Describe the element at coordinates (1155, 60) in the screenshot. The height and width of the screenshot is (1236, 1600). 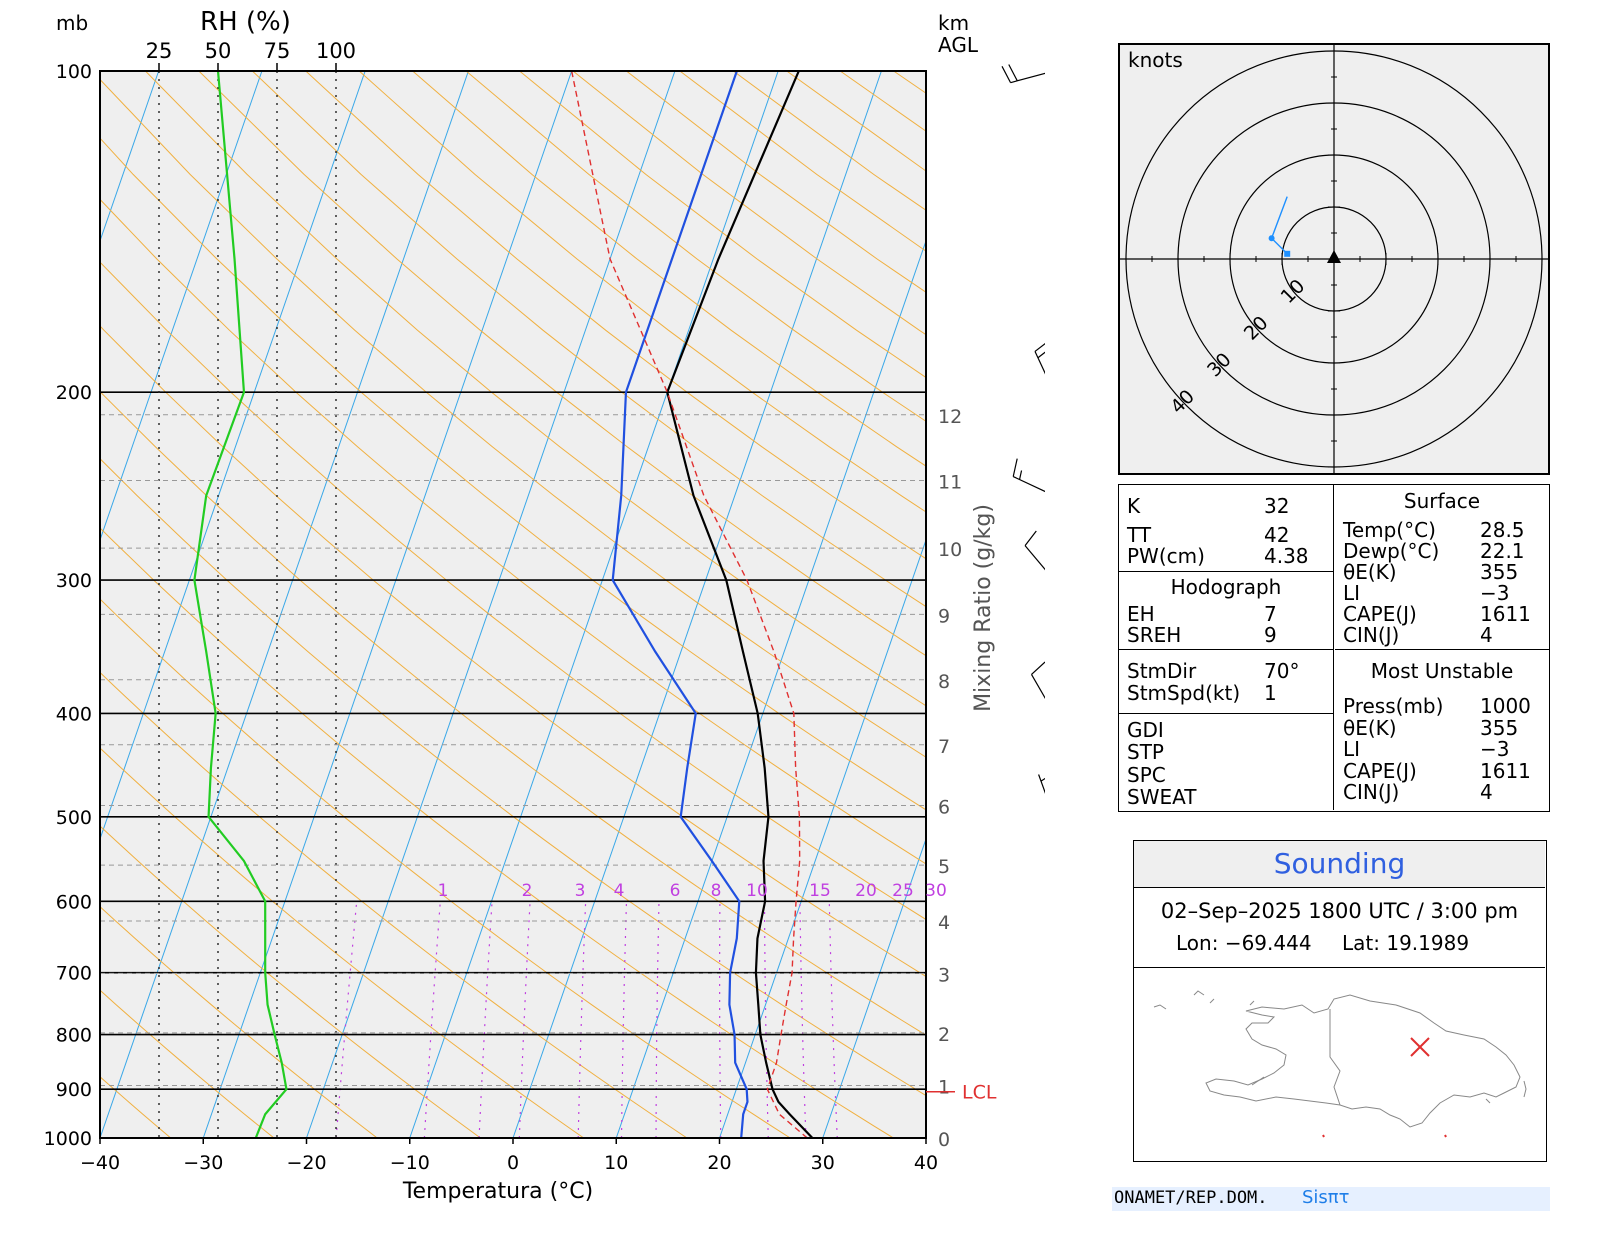
I see `hodograph-units: knots` at that location.